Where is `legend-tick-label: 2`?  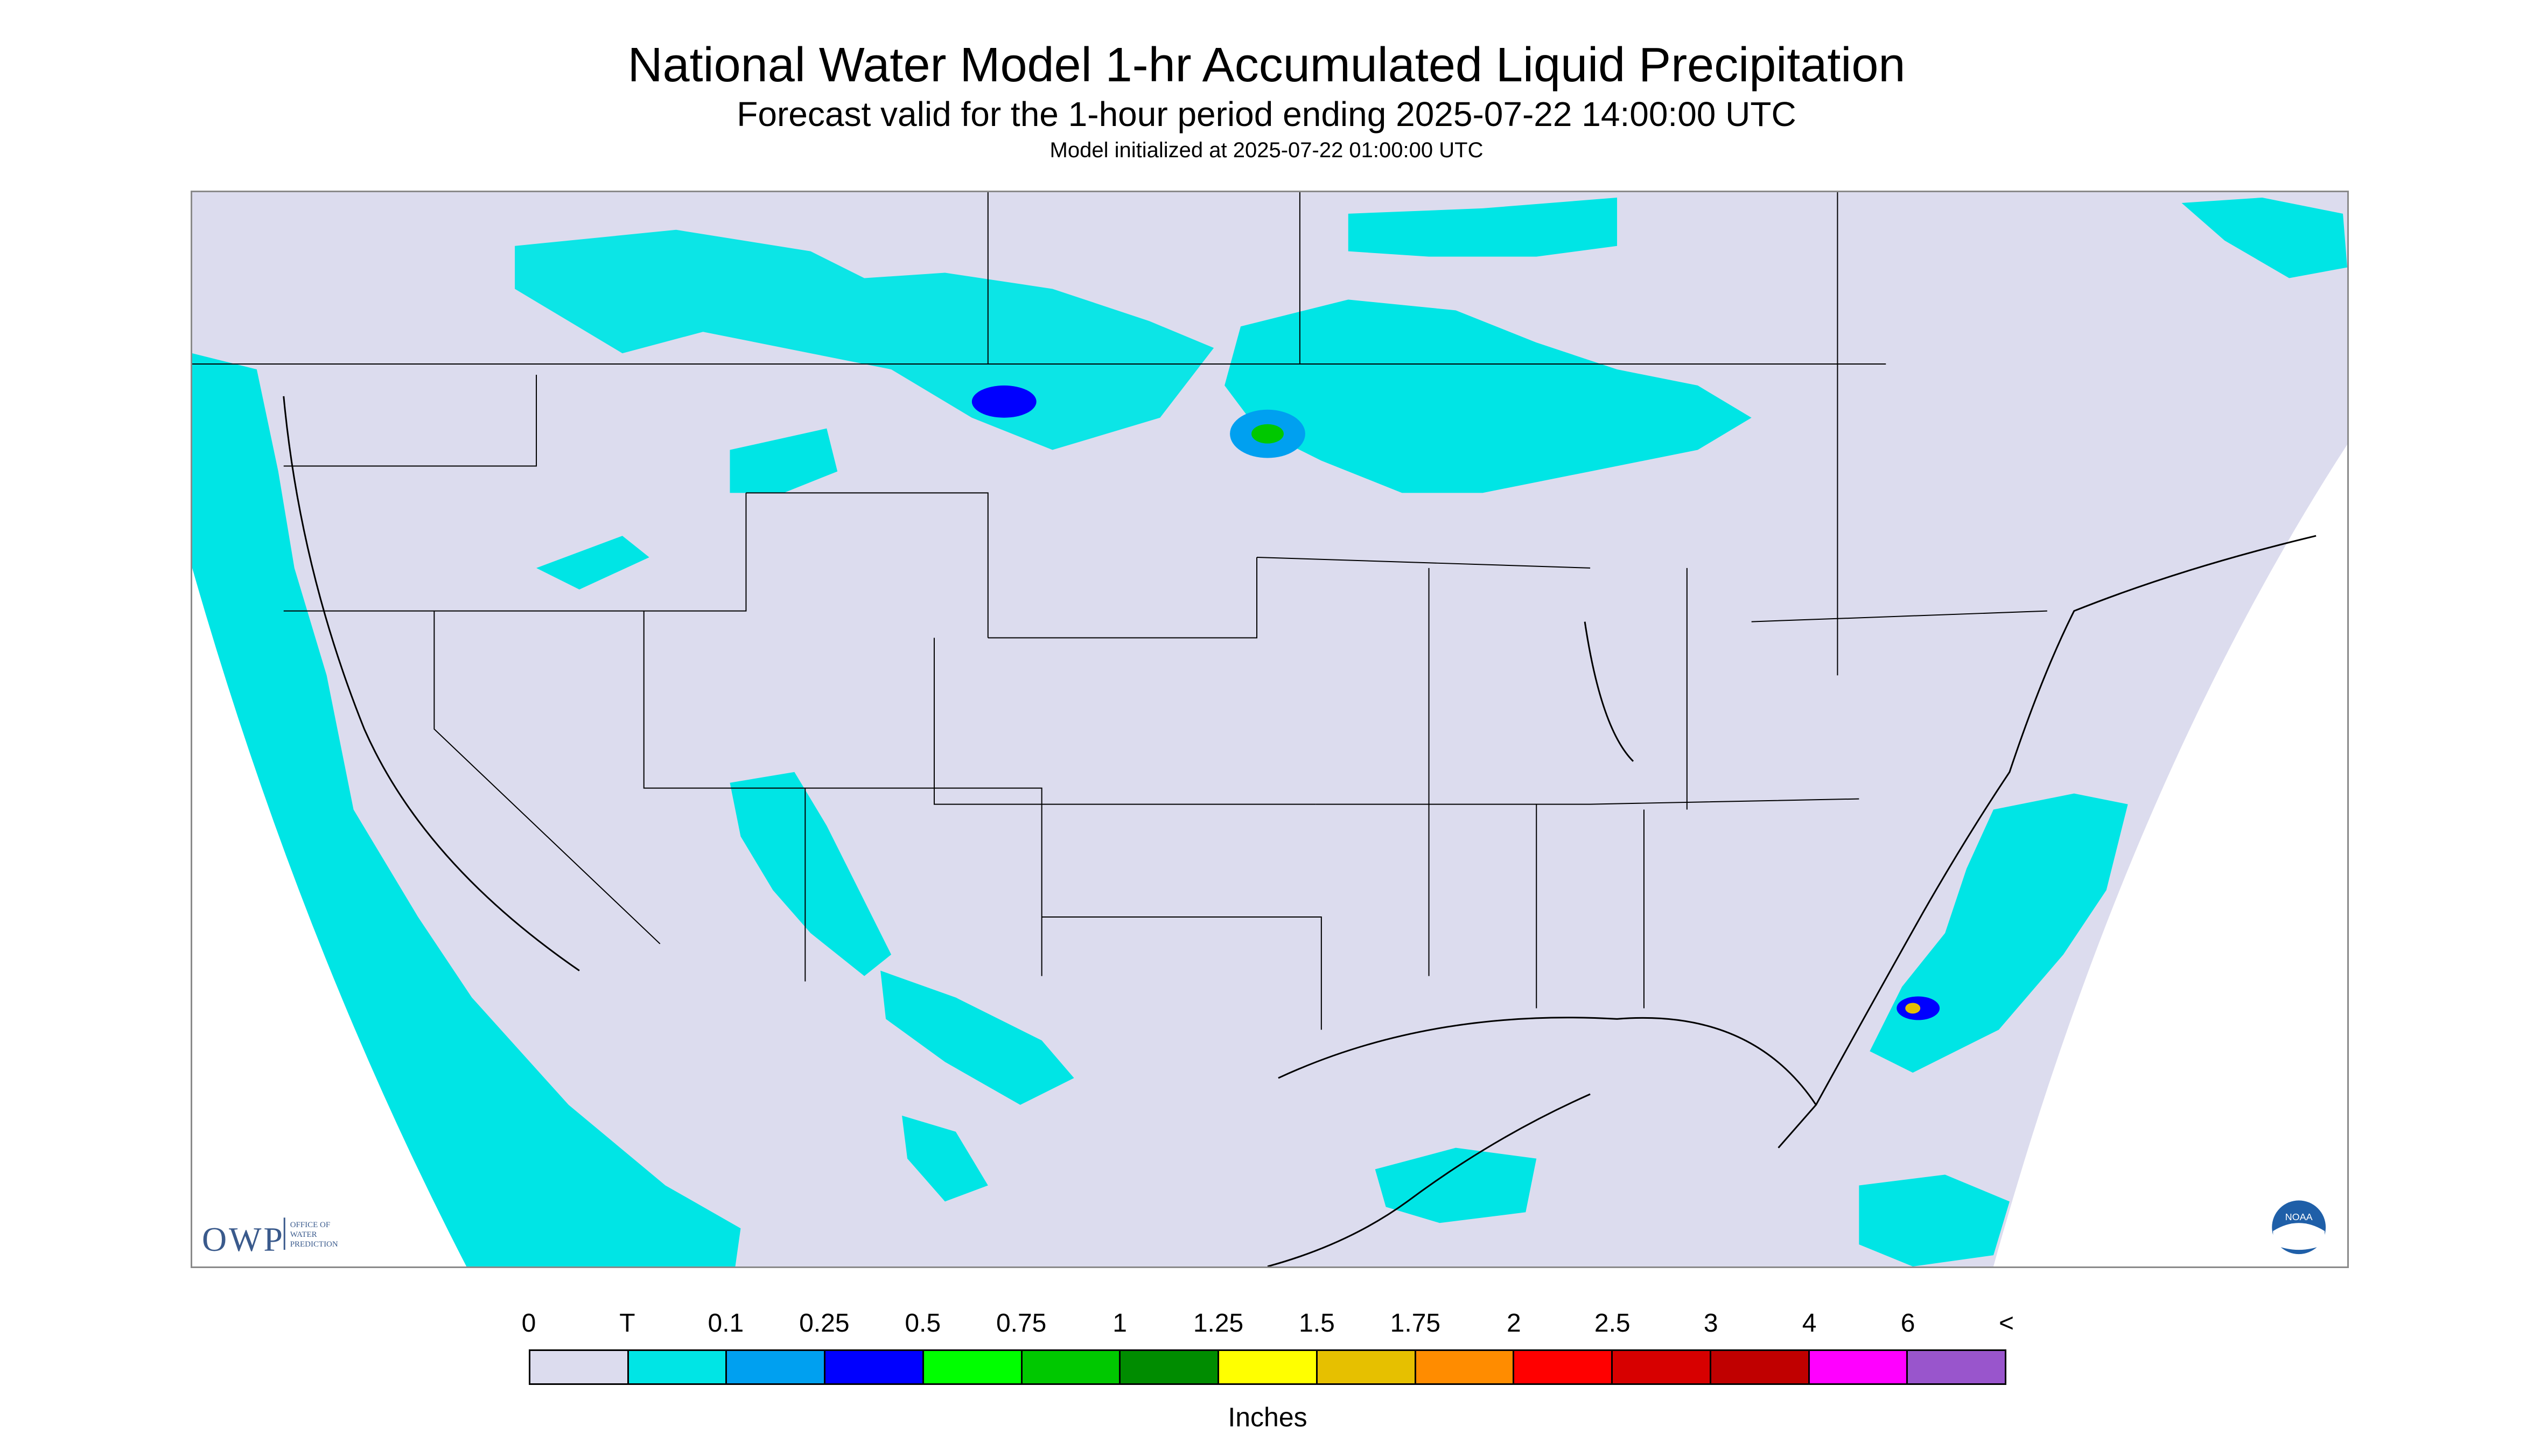
legend-tick-label: 2 is located at coordinates (1514, 1323).